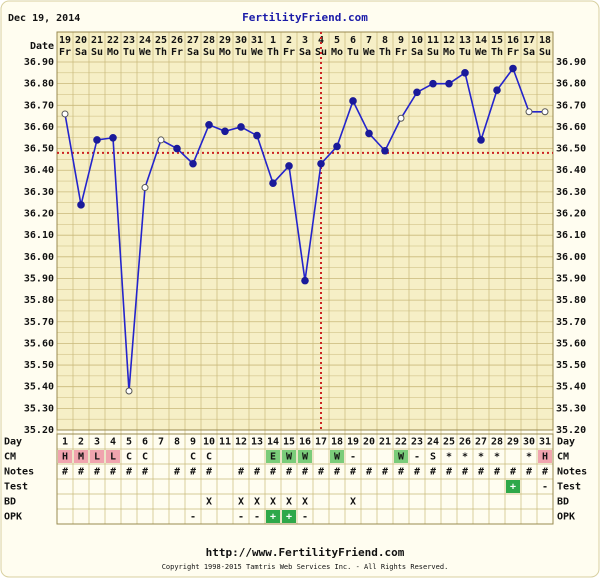 Image resolution: width=600 pixels, height=578 pixels. I want to click on cell-text: E, so click(273, 457).